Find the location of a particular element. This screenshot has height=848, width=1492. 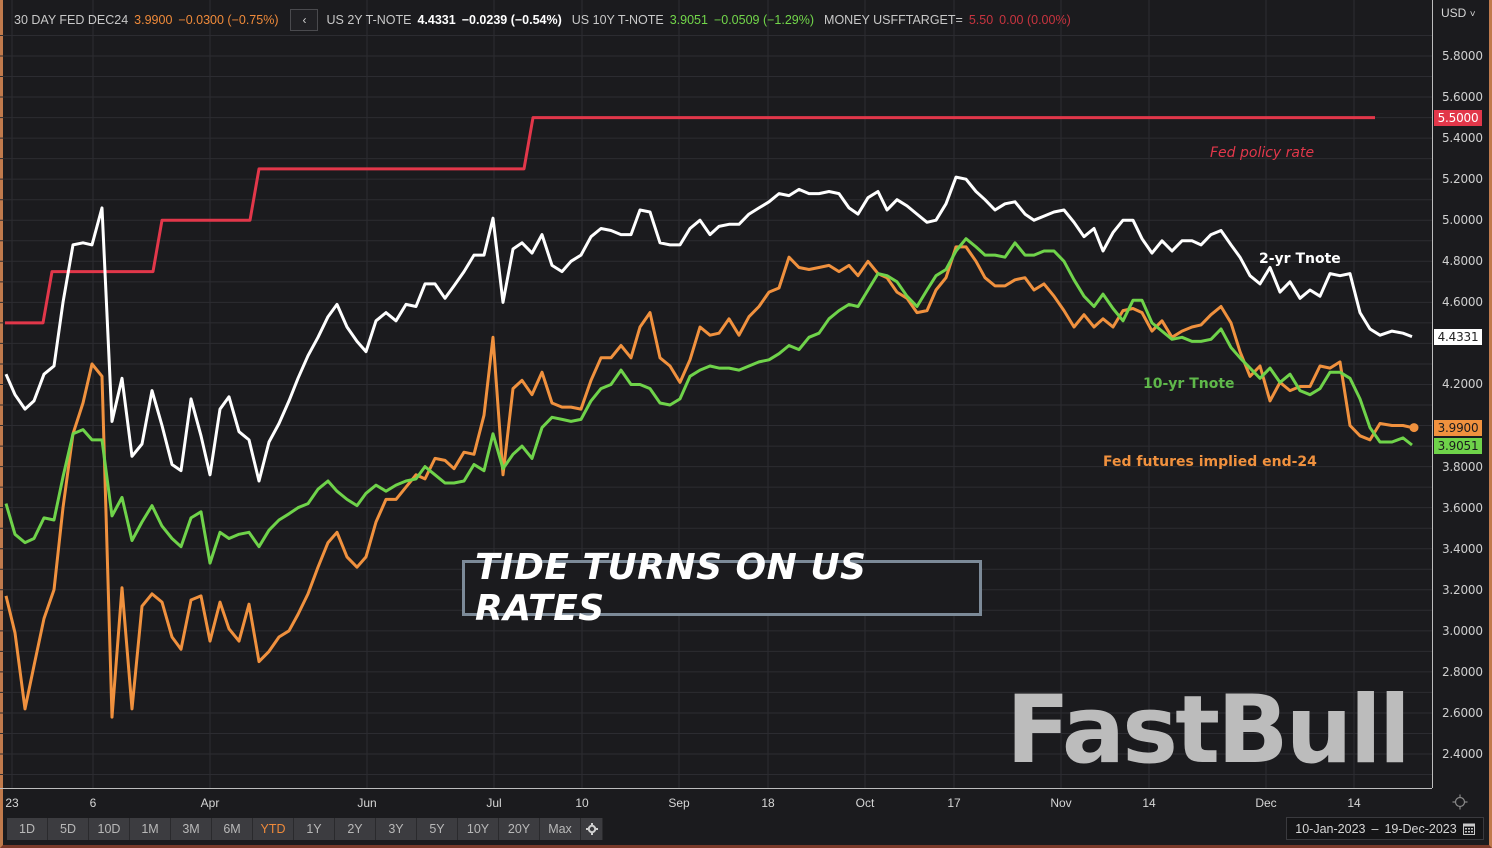

range-button-6m: 6M is located at coordinates (232, 829).